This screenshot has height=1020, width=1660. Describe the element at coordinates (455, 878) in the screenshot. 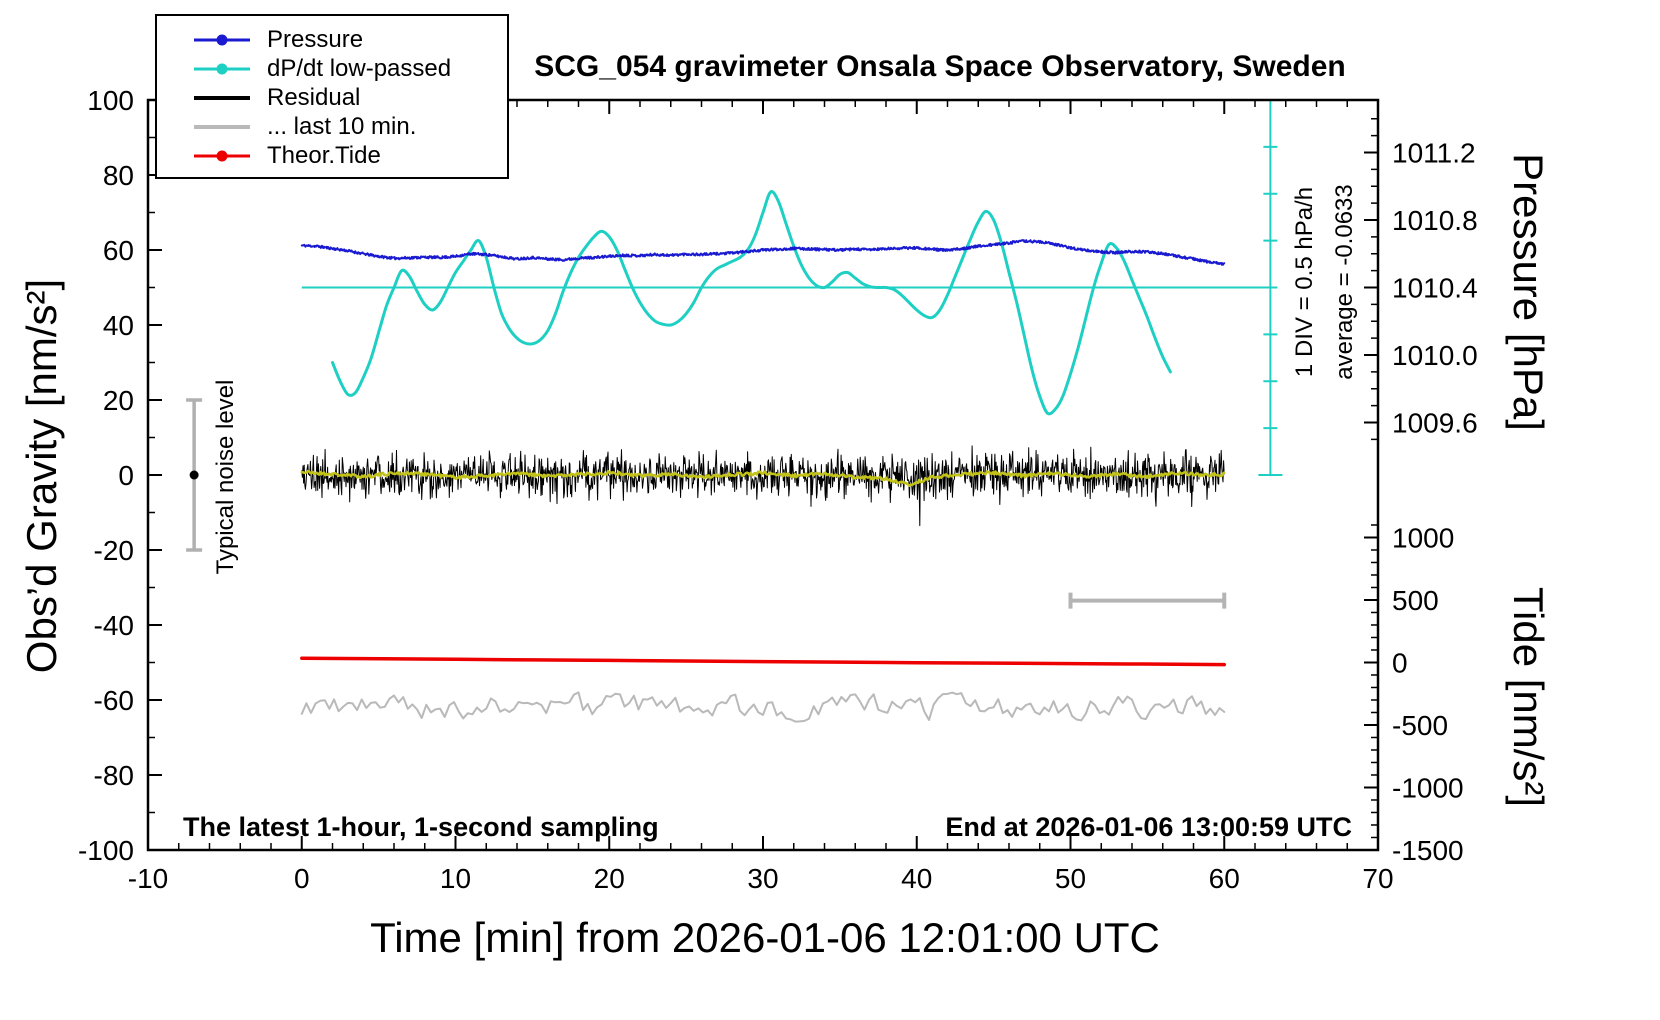

I see `tick-label: 10` at that location.